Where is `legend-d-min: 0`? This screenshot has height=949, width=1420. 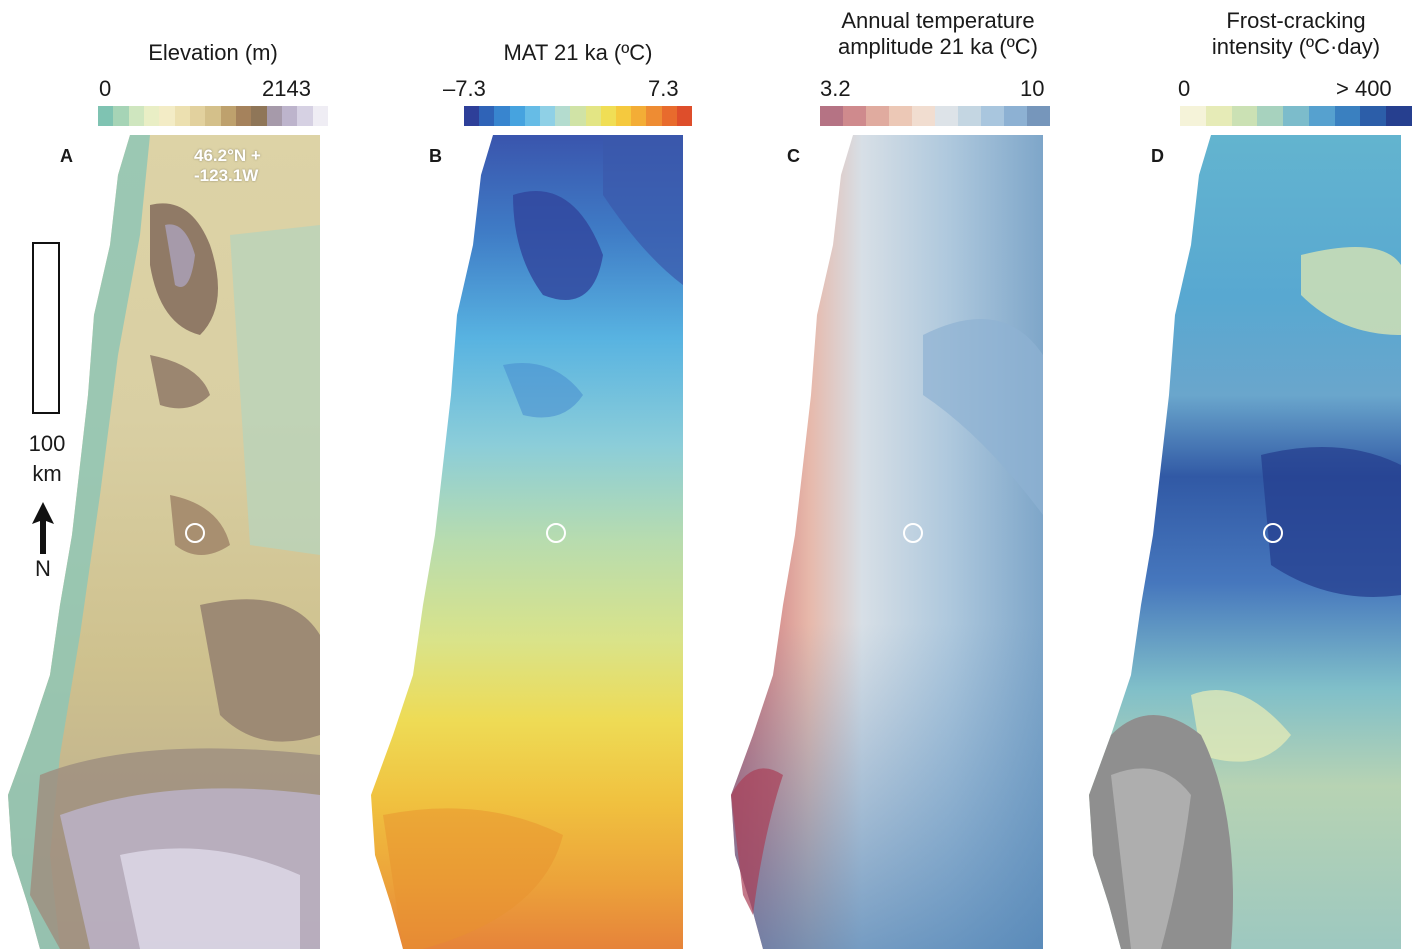 legend-d-min: 0 is located at coordinates (1184, 88).